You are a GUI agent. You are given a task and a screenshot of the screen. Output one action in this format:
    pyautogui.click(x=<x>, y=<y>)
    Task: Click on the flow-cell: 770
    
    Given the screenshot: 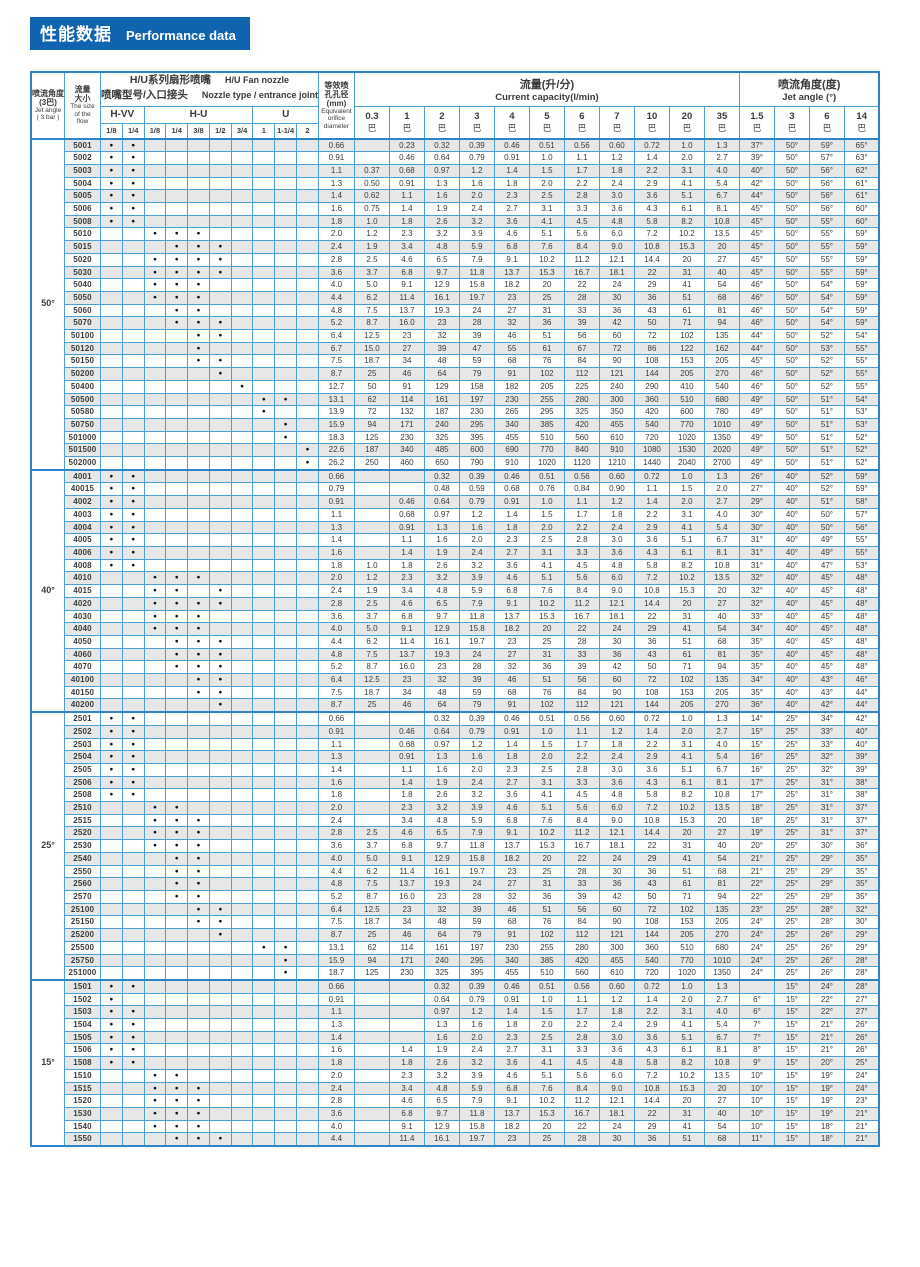 What is the action you would take?
    pyautogui.click(x=546, y=450)
    